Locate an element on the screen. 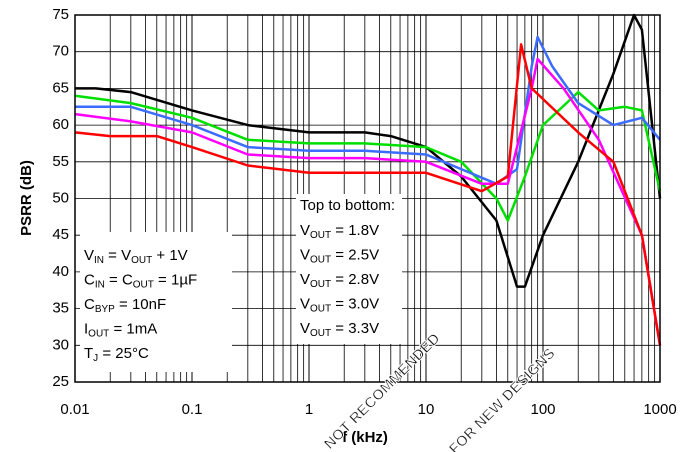 This screenshot has width=680, height=452. text-part: I is located at coordinates (86, 328).